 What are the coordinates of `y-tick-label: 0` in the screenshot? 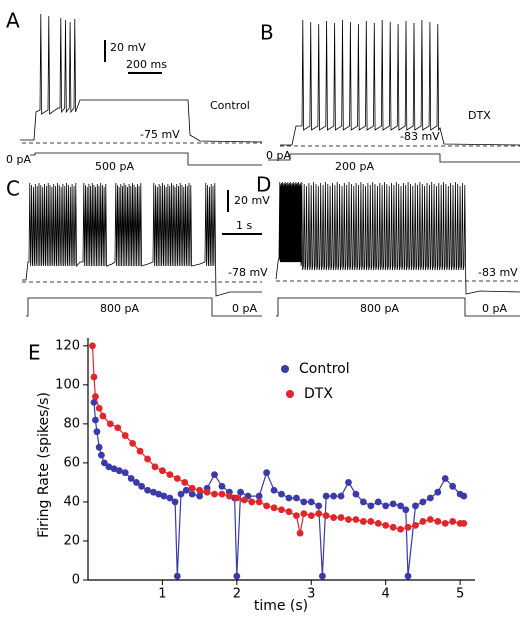 It's located at (76, 580).